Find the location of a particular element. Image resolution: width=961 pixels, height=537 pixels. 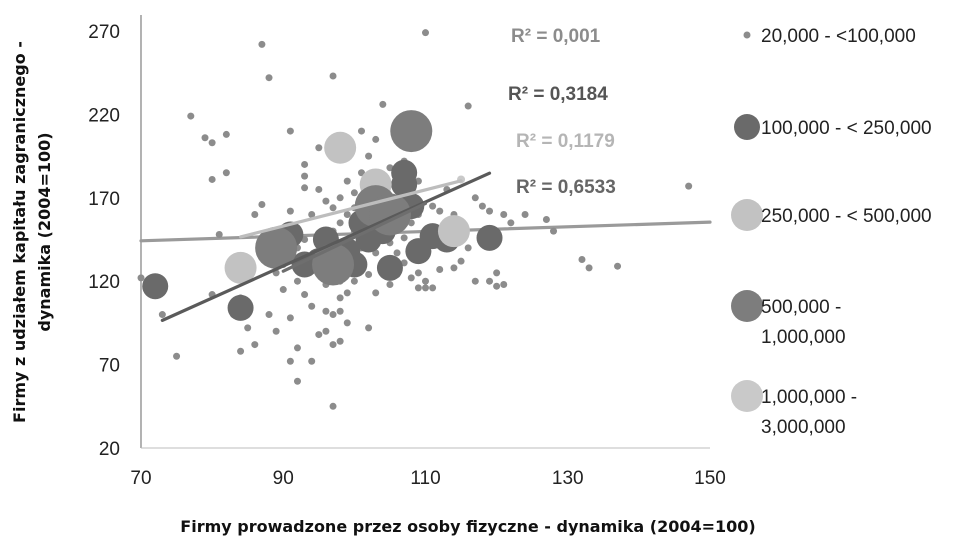

legend-item: 500,000 - 1,000,000 is located at coordinates (788, 319).